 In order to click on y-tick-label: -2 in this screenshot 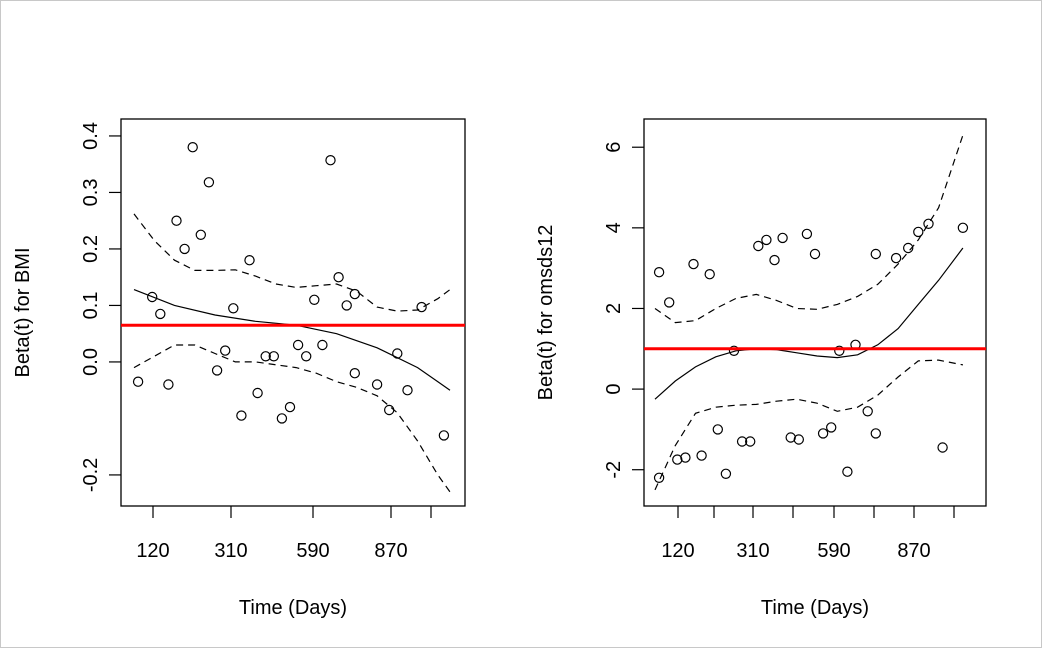, I will do `click(614, 470)`.